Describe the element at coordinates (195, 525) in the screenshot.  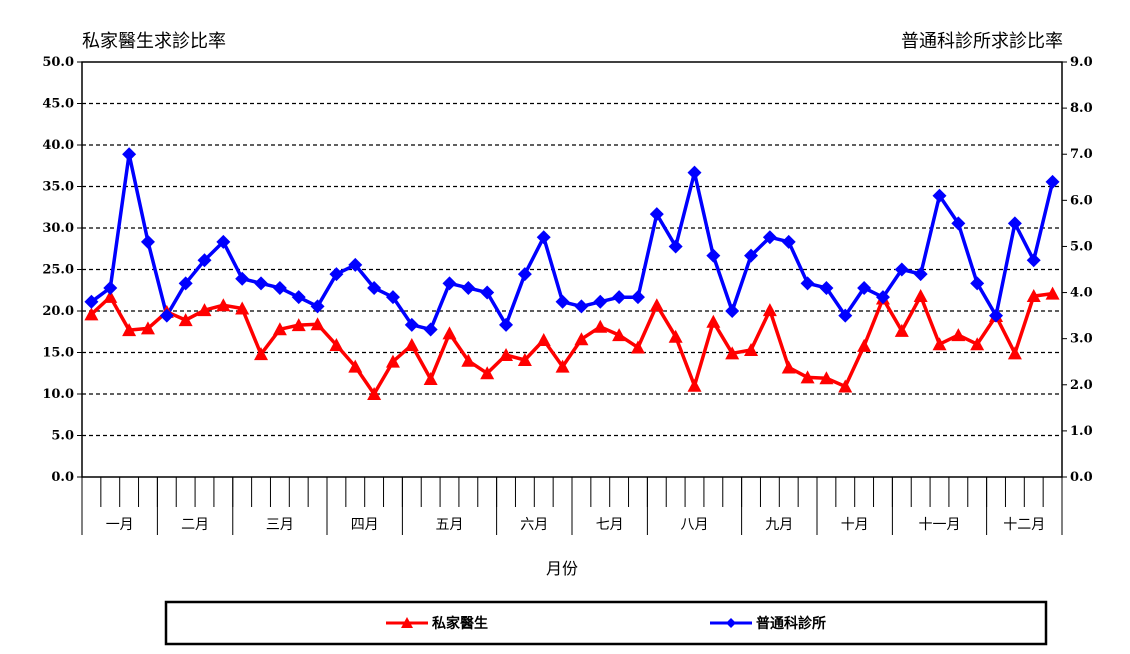
I see `x-month-label: 二月` at that location.